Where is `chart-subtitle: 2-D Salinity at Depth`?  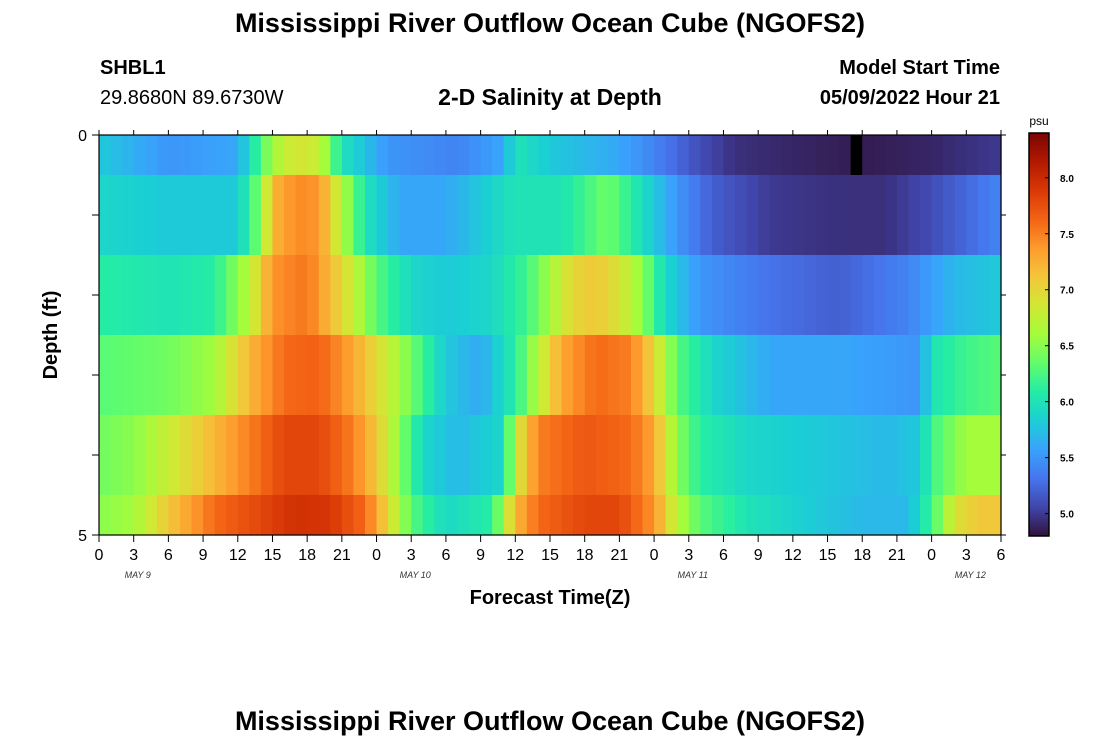
chart-subtitle: 2-D Salinity at Depth is located at coordinates (550, 97).